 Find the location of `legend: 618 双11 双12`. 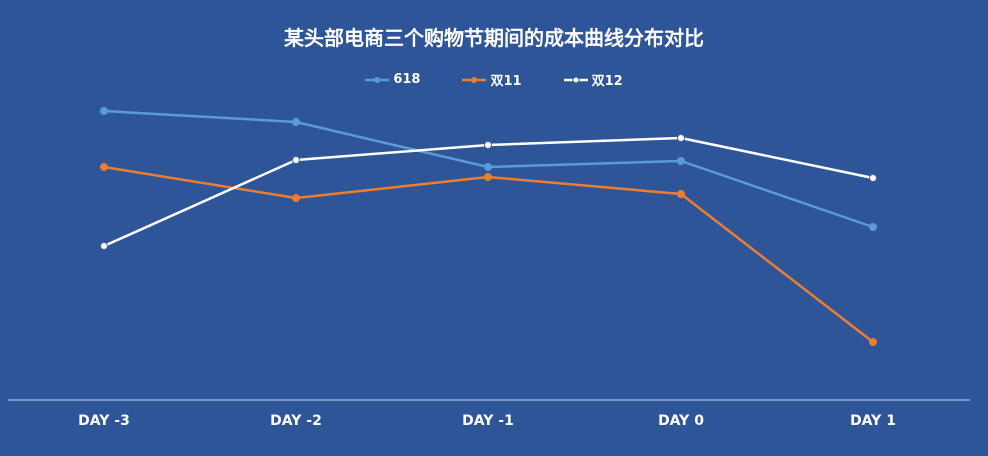

legend: 618 双11 双12 is located at coordinates (494, 79).